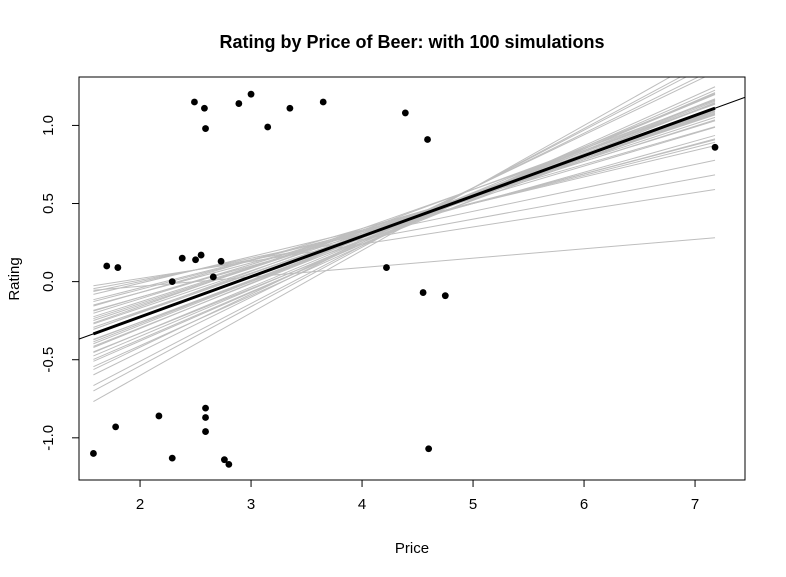 Image resolution: width=786 pixels, height=577 pixels. Describe the element at coordinates (412, 548) in the screenshot. I see `x-axis-label: Price` at that location.